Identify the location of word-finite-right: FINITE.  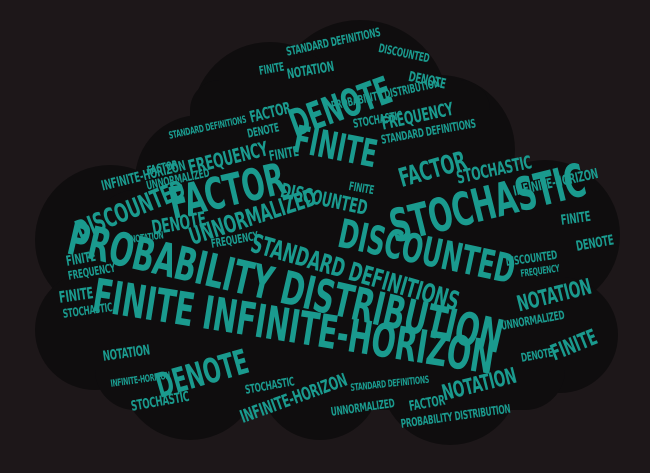
(575, 218).